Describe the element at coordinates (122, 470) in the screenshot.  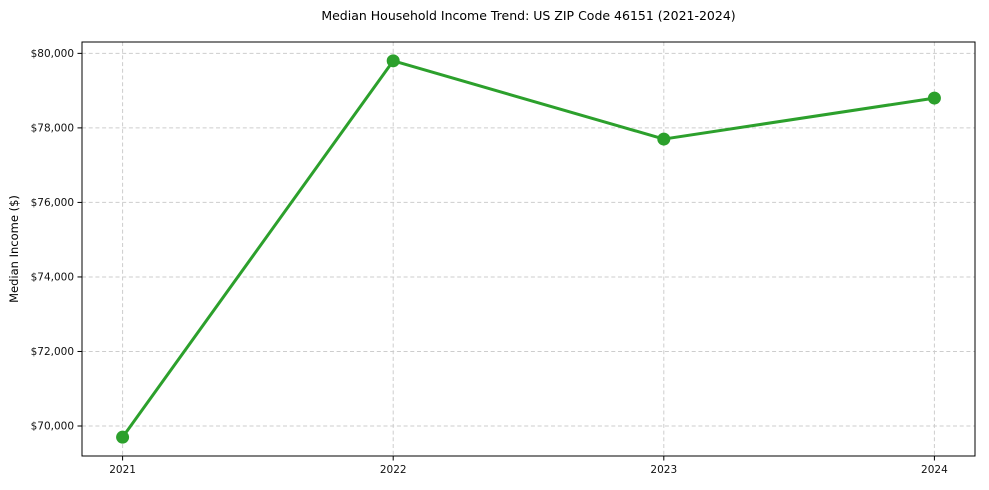
I see `x-tick-label: 2021` at that location.